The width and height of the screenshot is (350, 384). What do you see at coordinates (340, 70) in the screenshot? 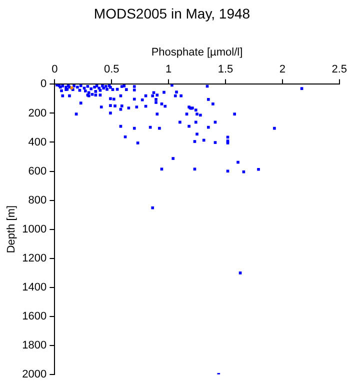
I see `x-tick-label: 2.5` at bounding box center [340, 70].